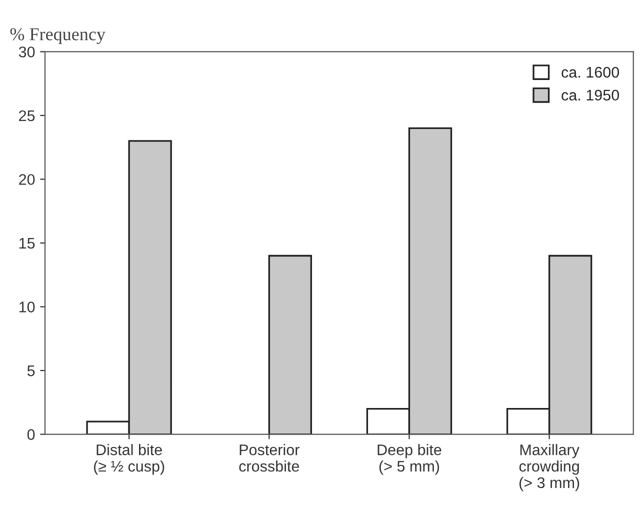 Image resolution: width=643 pixels, height=517 pixels. What do you see at coordinates (269, 458) in the screenshot?
I see `x-tick-label: Posterior crossbite` at bounding box center [269, 458].